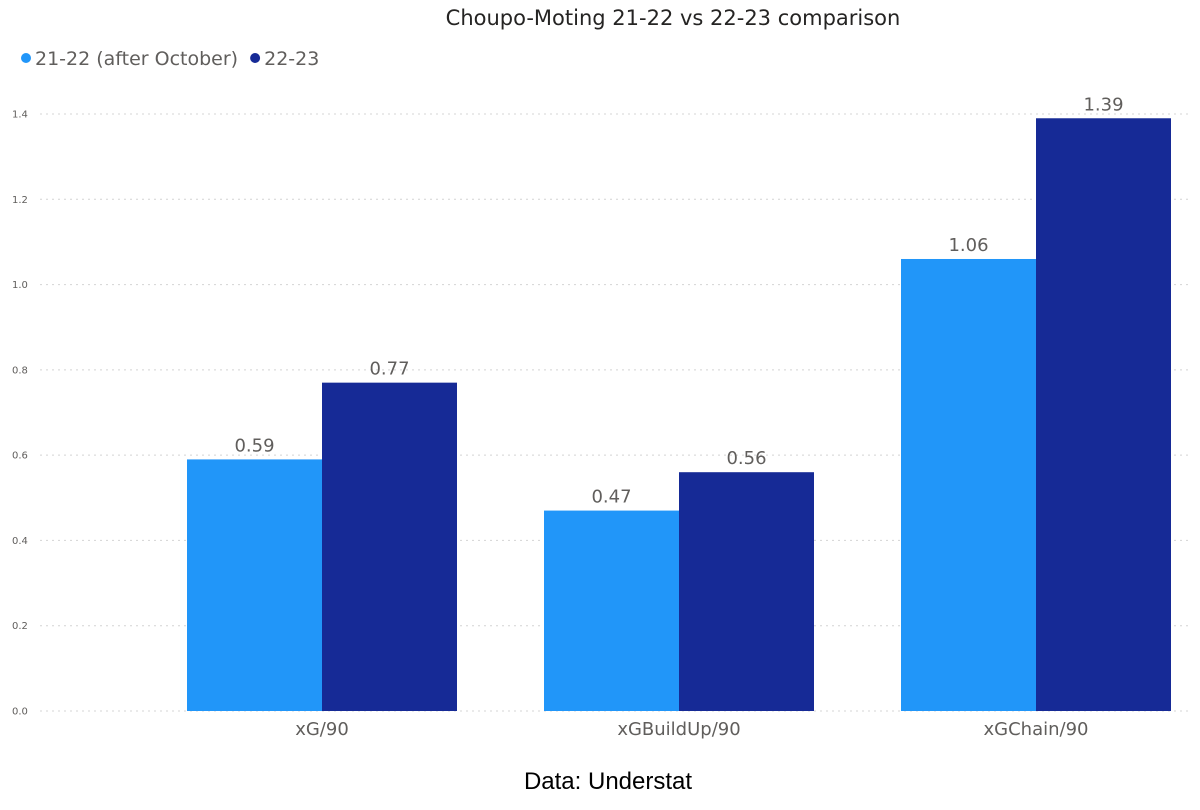 This screenshot has height=810, width=1200. Describe the element at coordinates (20, 541) in the screenshot. I see `y-tick-label: 0.4` at that location.